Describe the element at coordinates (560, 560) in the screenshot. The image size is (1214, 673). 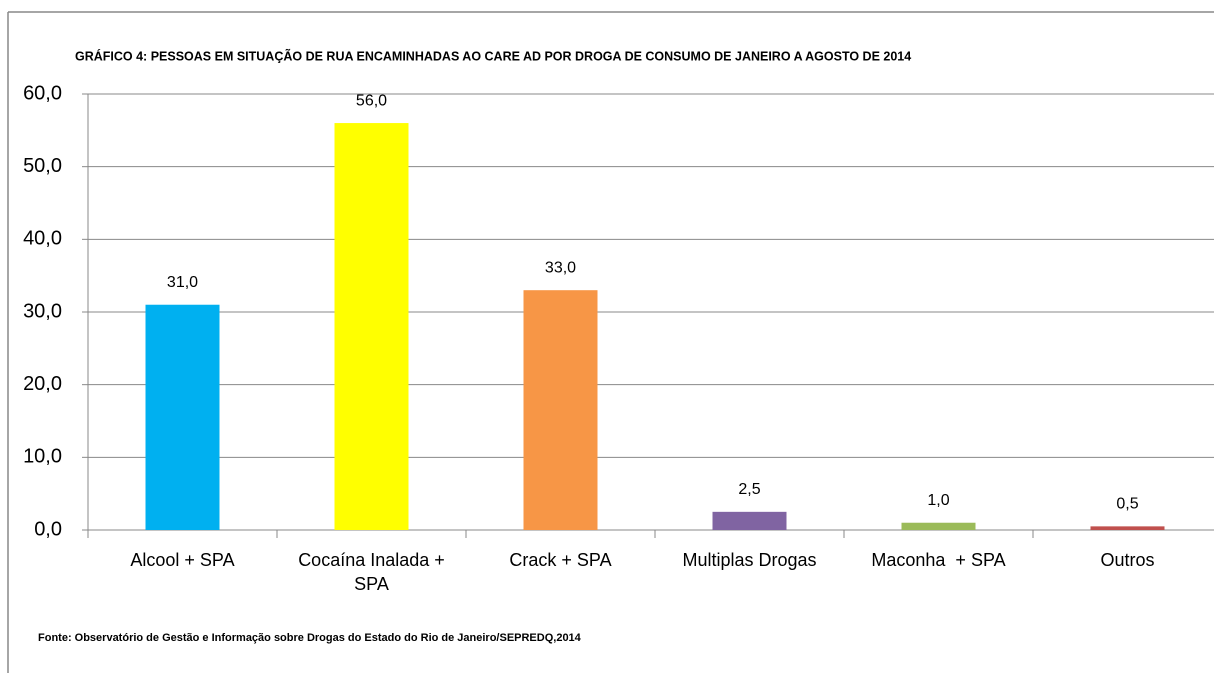
I see `x-tick-label: Crack + SPA` at that location.